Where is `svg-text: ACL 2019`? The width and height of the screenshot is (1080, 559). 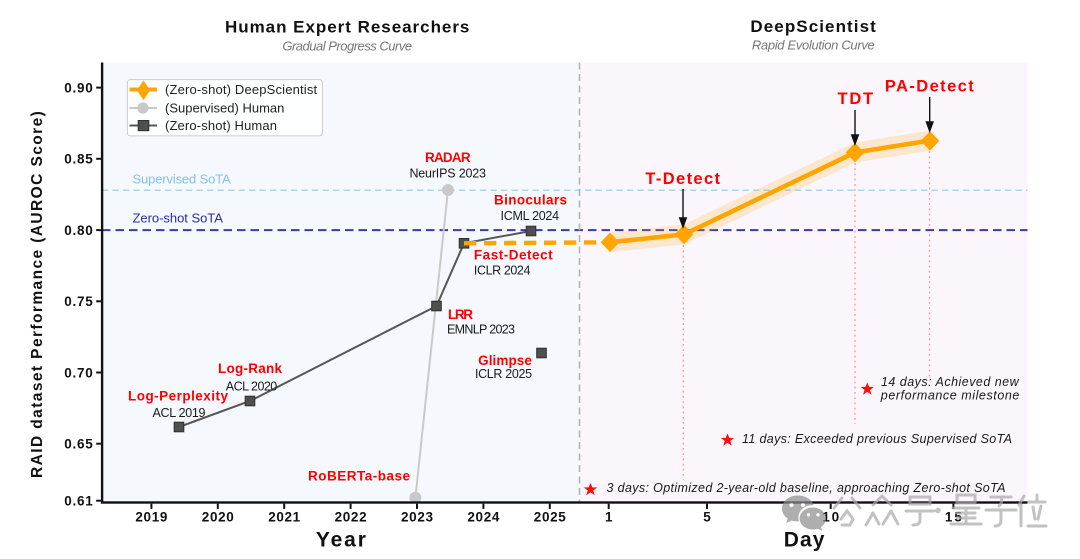
svg-text: ACL 2019 is located at coordinates (179, 413).